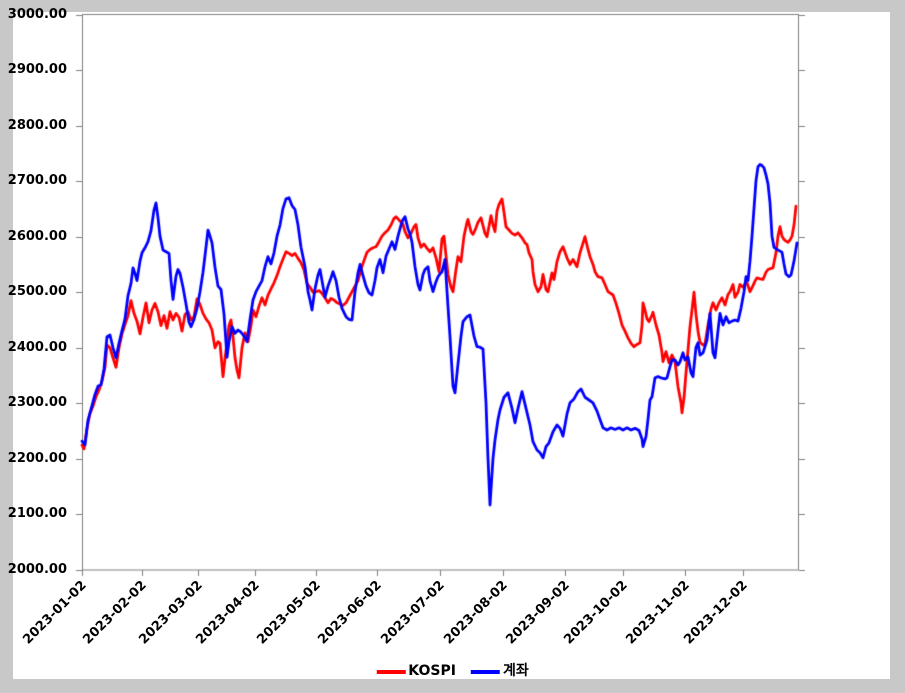  Describe the element at coordinates (37, 70) in the screenshot. I see `y-axis-tick-label: 2900.00` at that location.